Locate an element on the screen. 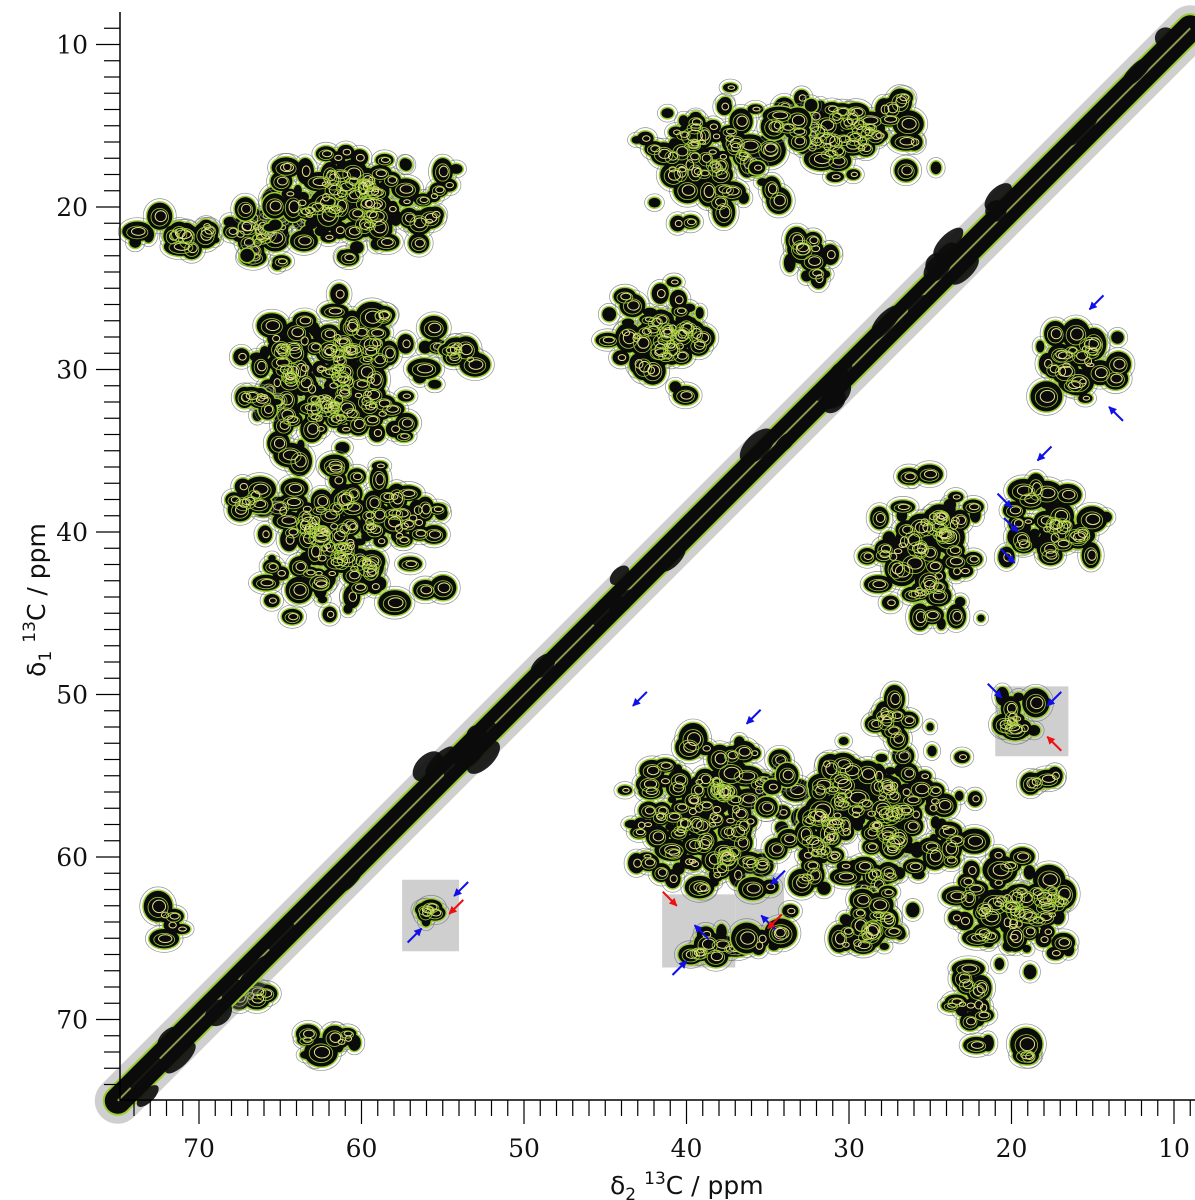 Image resolution: width=1195 pixels, height=1200 pixels. y-tick-label-20: 20 is located at coordinates (72, 207).